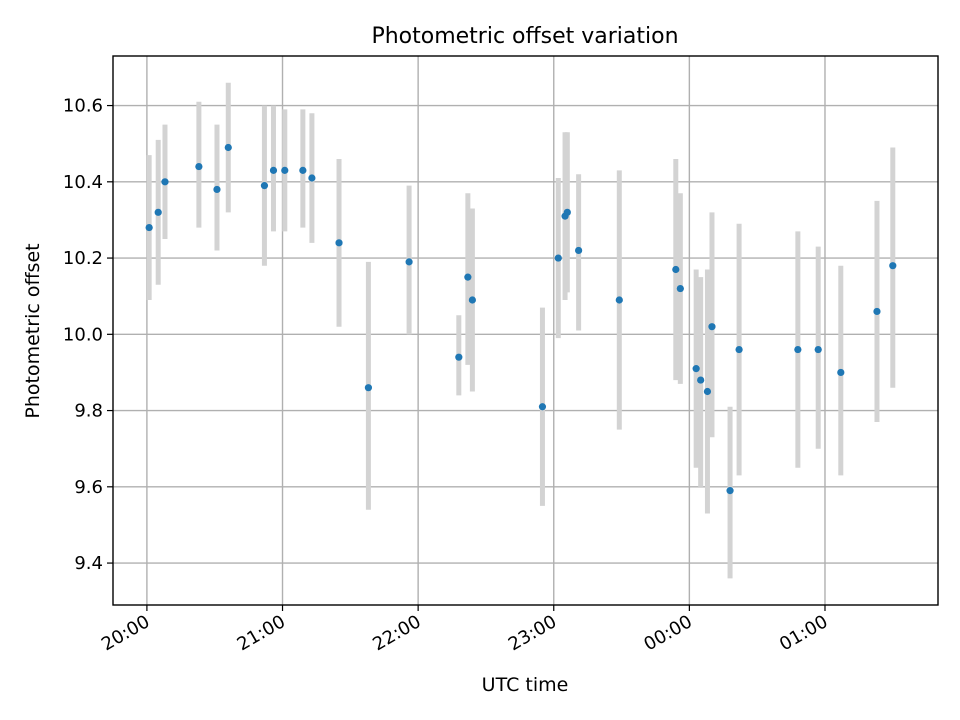 This screenshot has height=720, width=960. What do you see at coordinates (88, 487) in the screenshot?
I see `y-tick-label: 9.6` at bounding box center [88, 487].